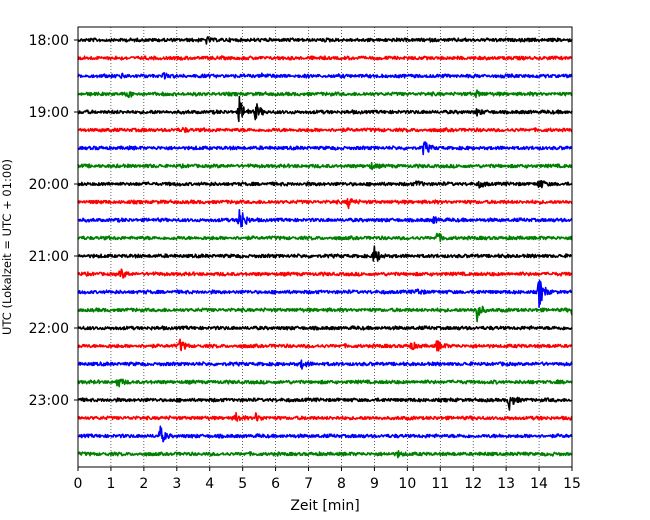 The width and height of the screenshot is (650, 520). Describe the element at coordinates (325, 166) in the screenshot. I see `seismic-trace-1945` at that location.